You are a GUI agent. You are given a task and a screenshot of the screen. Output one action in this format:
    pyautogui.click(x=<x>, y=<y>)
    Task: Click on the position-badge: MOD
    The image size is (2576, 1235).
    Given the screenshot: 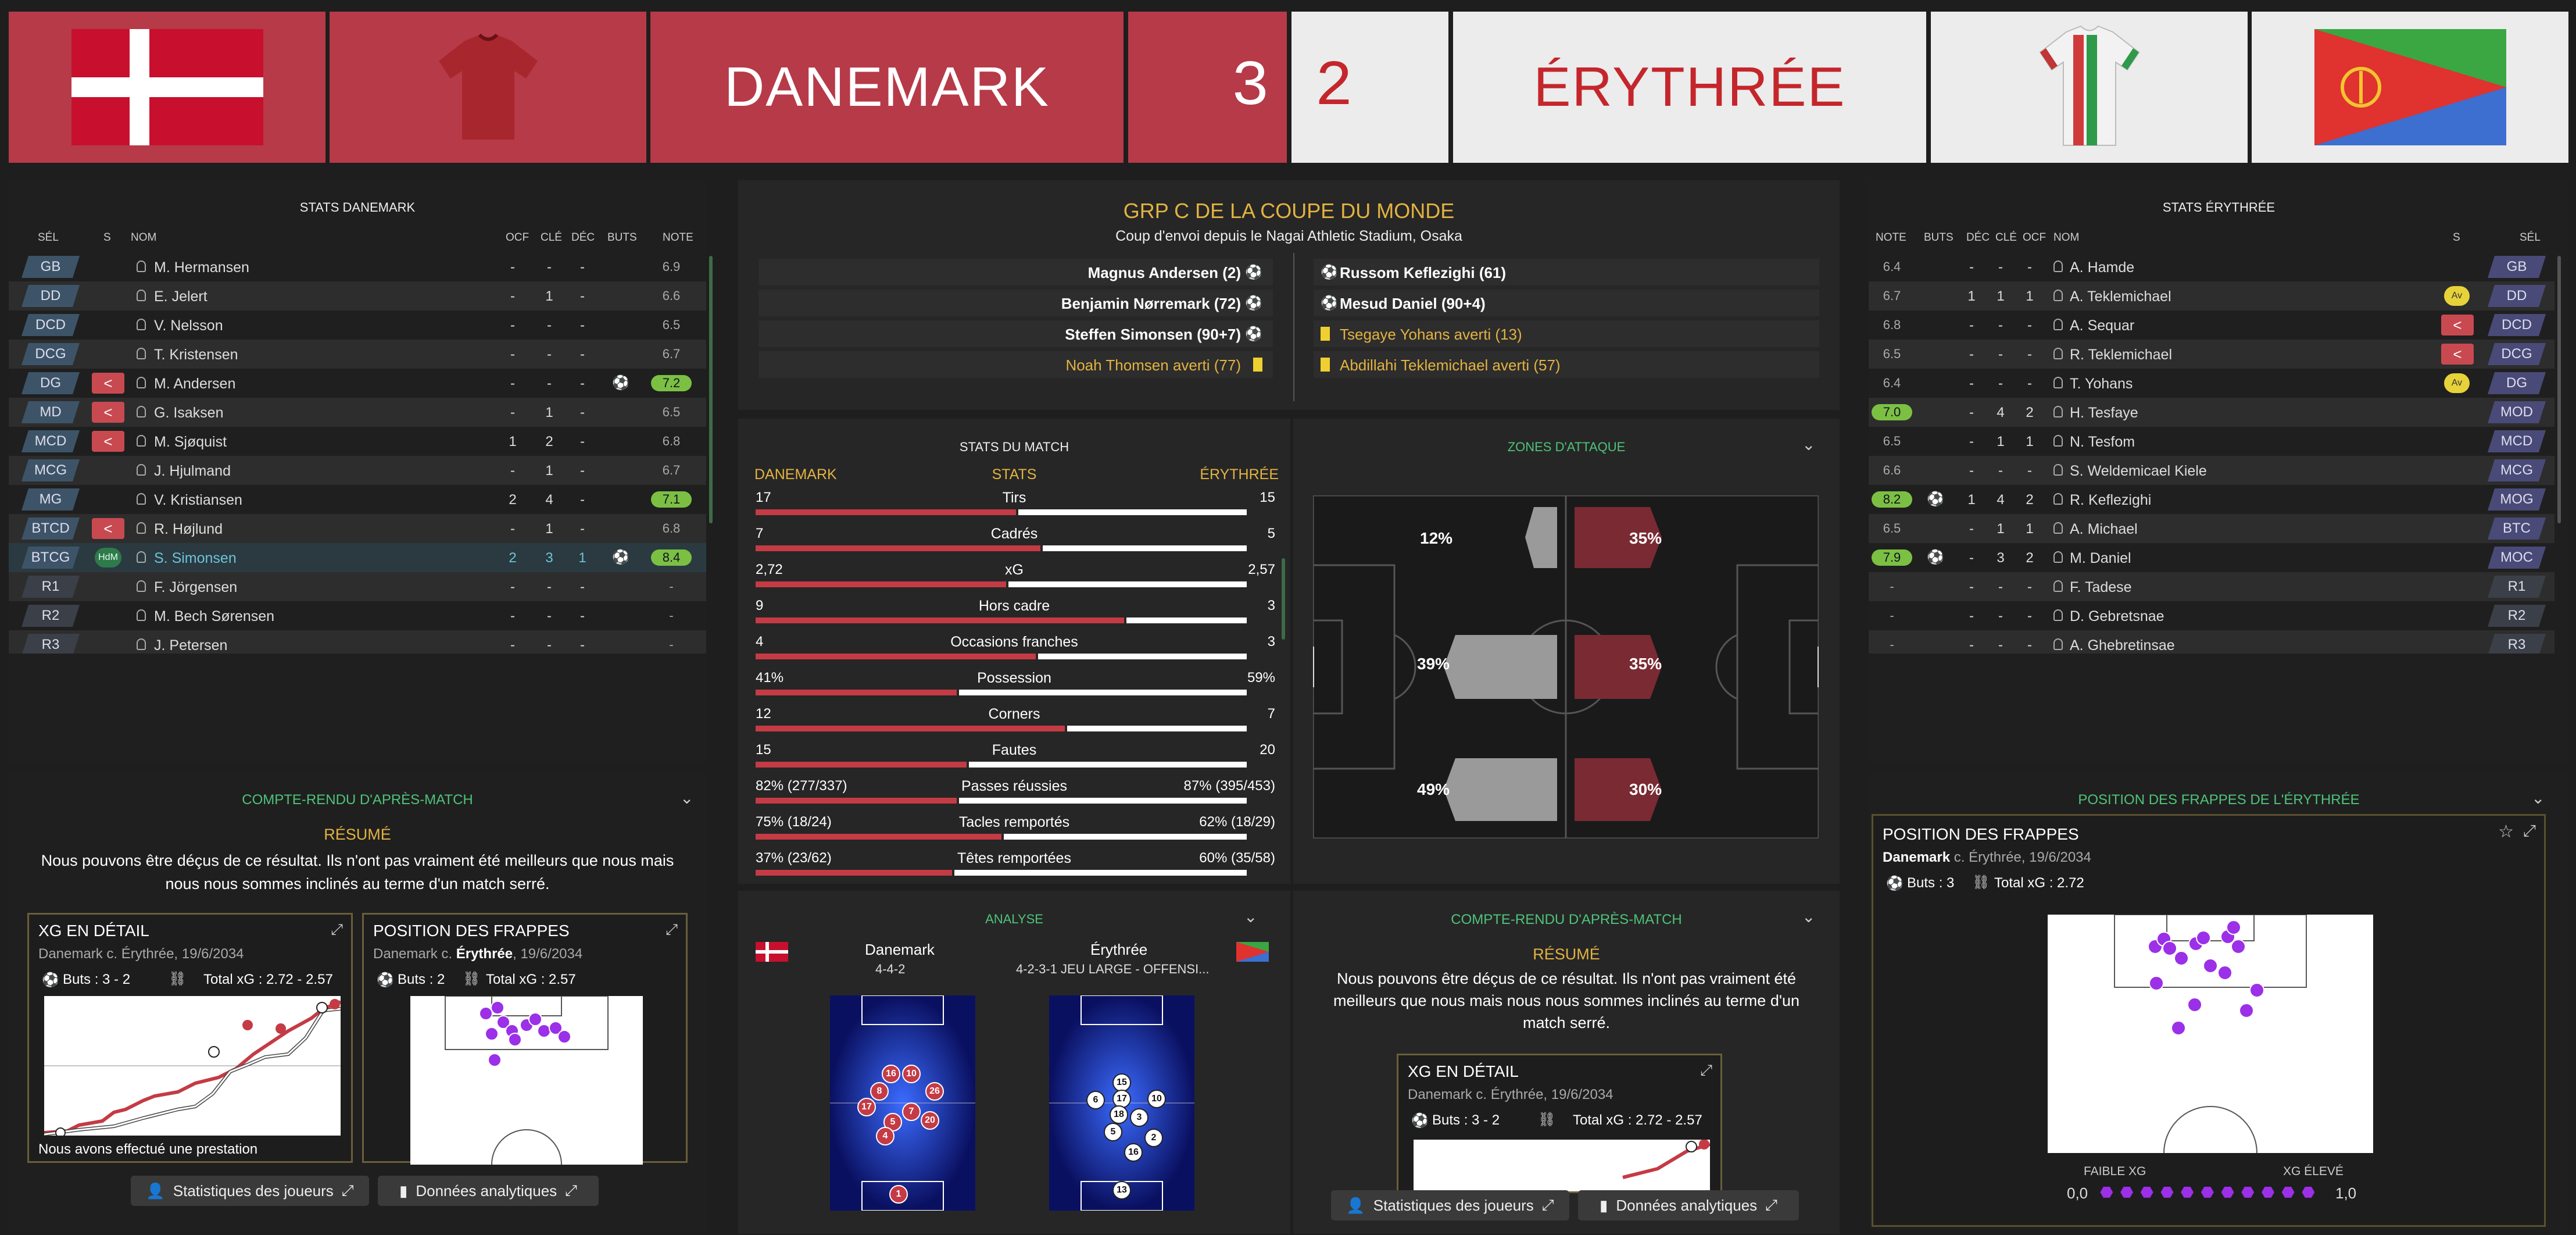 What is the action you would take?
    pyautogui.click(x=2517, y=412)
    